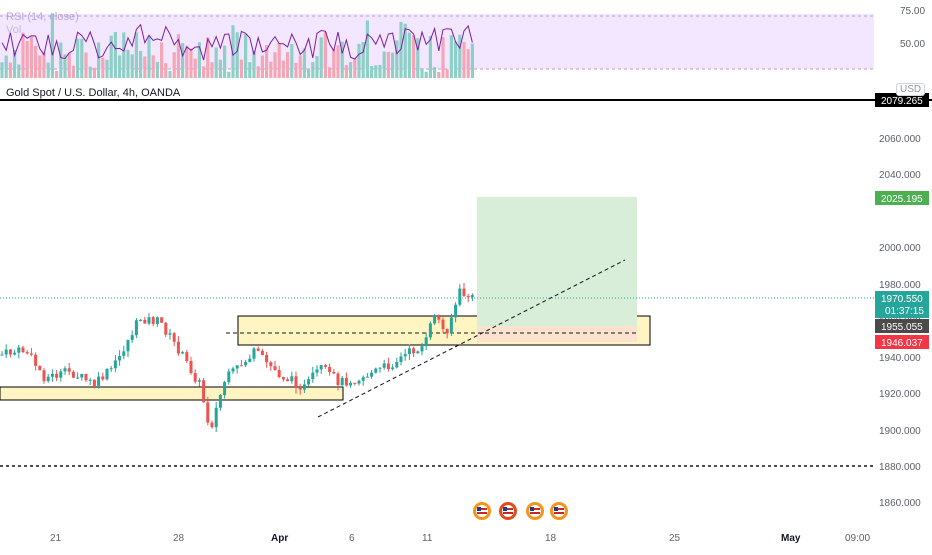 The image size is (932, 555). What do you see at coordinates (14, 30) in the screenshot?
I see `volume-indicator-label: Vol` at bounding box center [14, 30].